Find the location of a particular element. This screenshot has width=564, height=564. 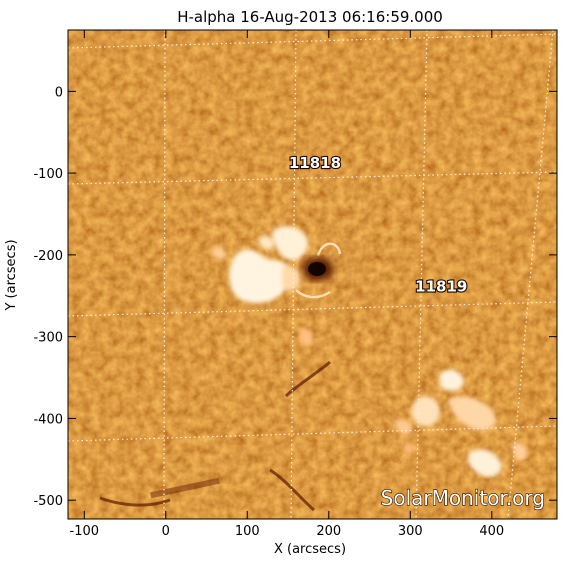

loop-structures is located at coordinates (318, 270).